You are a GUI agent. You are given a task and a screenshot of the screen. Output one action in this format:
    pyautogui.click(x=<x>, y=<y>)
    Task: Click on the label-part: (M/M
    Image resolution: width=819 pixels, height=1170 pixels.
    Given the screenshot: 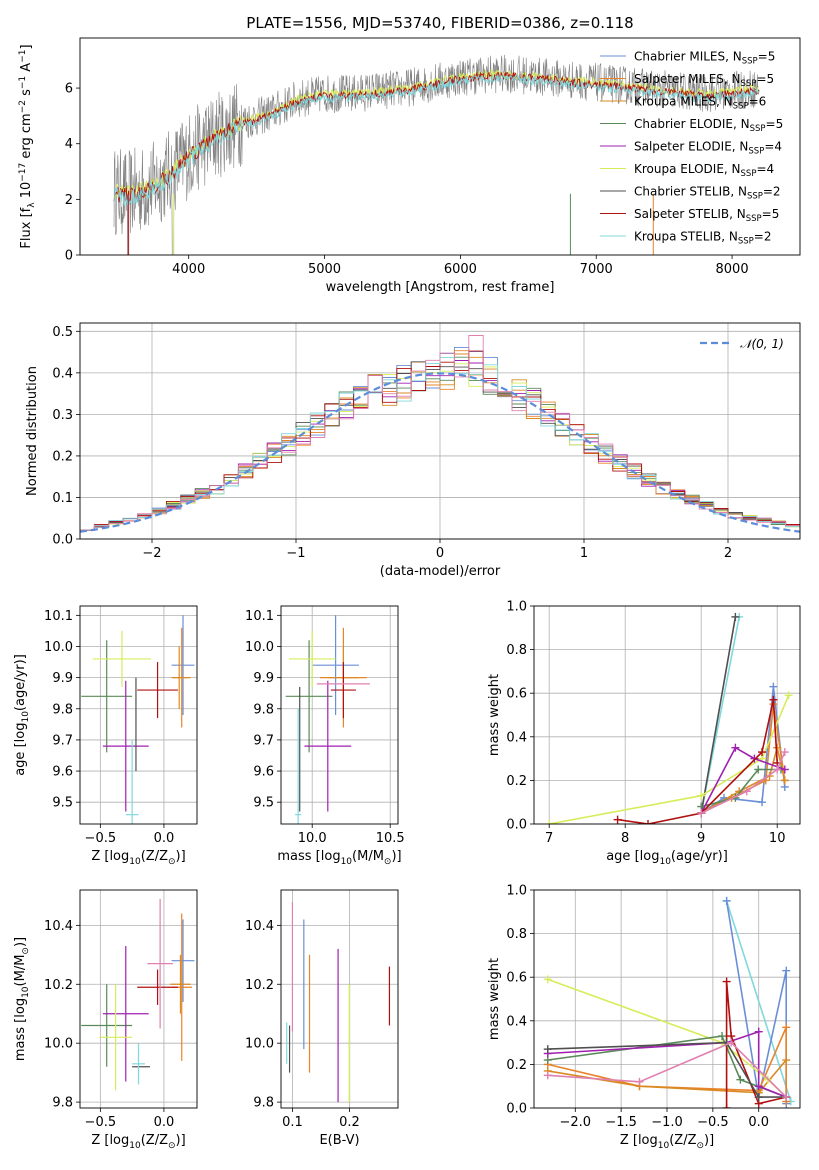 What is the action you would take?
    pyautogui.click(x=368, y=856)
    